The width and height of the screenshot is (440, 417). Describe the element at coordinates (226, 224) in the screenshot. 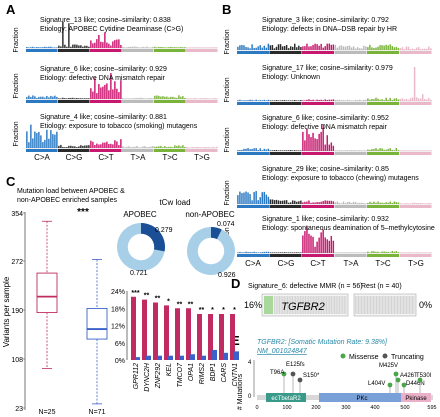

I see `pie-non-apobec-dark-value: 0.074` at that location.